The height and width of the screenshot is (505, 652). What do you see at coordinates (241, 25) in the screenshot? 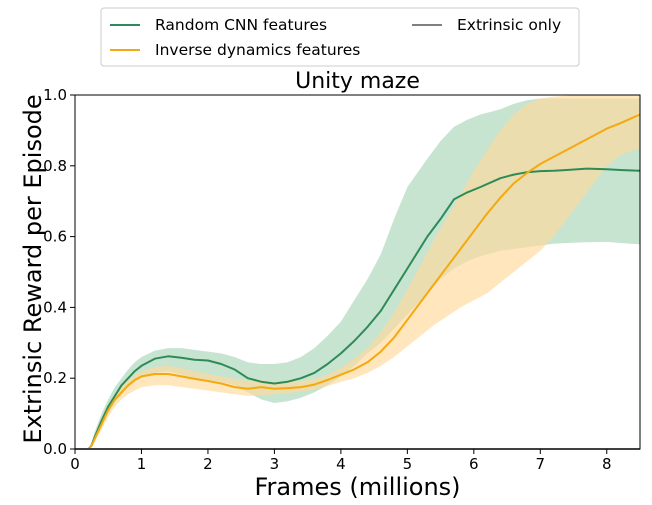
I see `legend-label-random-cnn-features: Random CNN features` at bounding box center [241, 25].